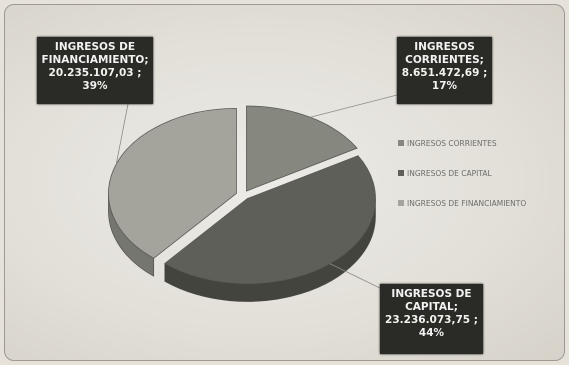 The image size is (569, 365). I want to click on legend-label: INGRESOS DE CAPITAL, so click(449, 173).